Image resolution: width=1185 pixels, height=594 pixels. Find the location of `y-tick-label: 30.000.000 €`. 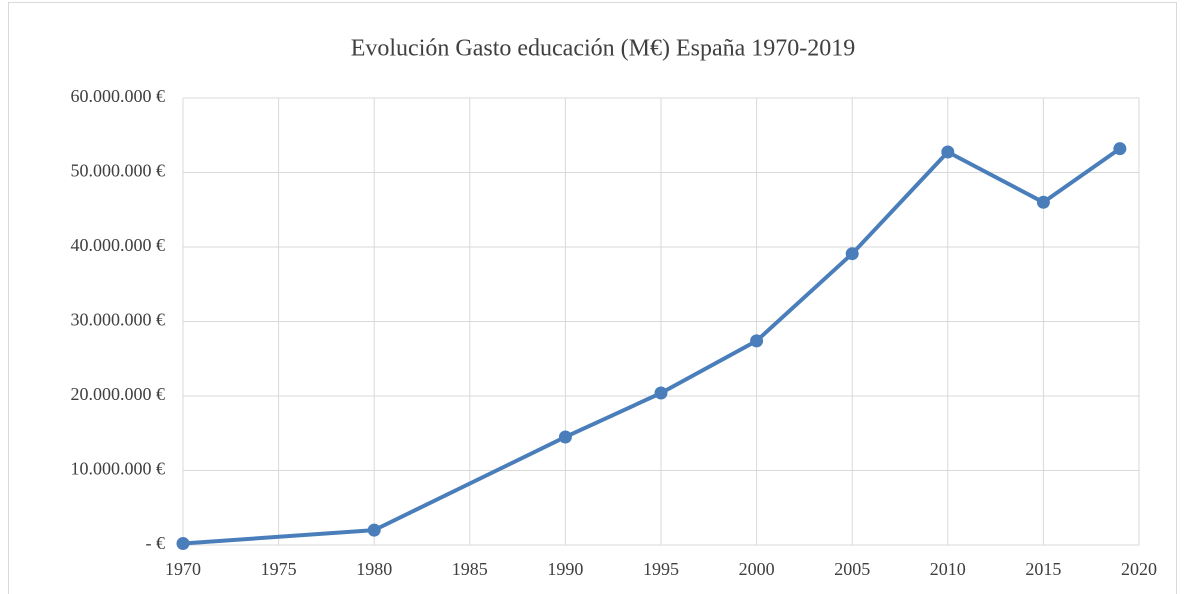

y-tick-label: 30.000.000 € is located at coordinates (118, 320).